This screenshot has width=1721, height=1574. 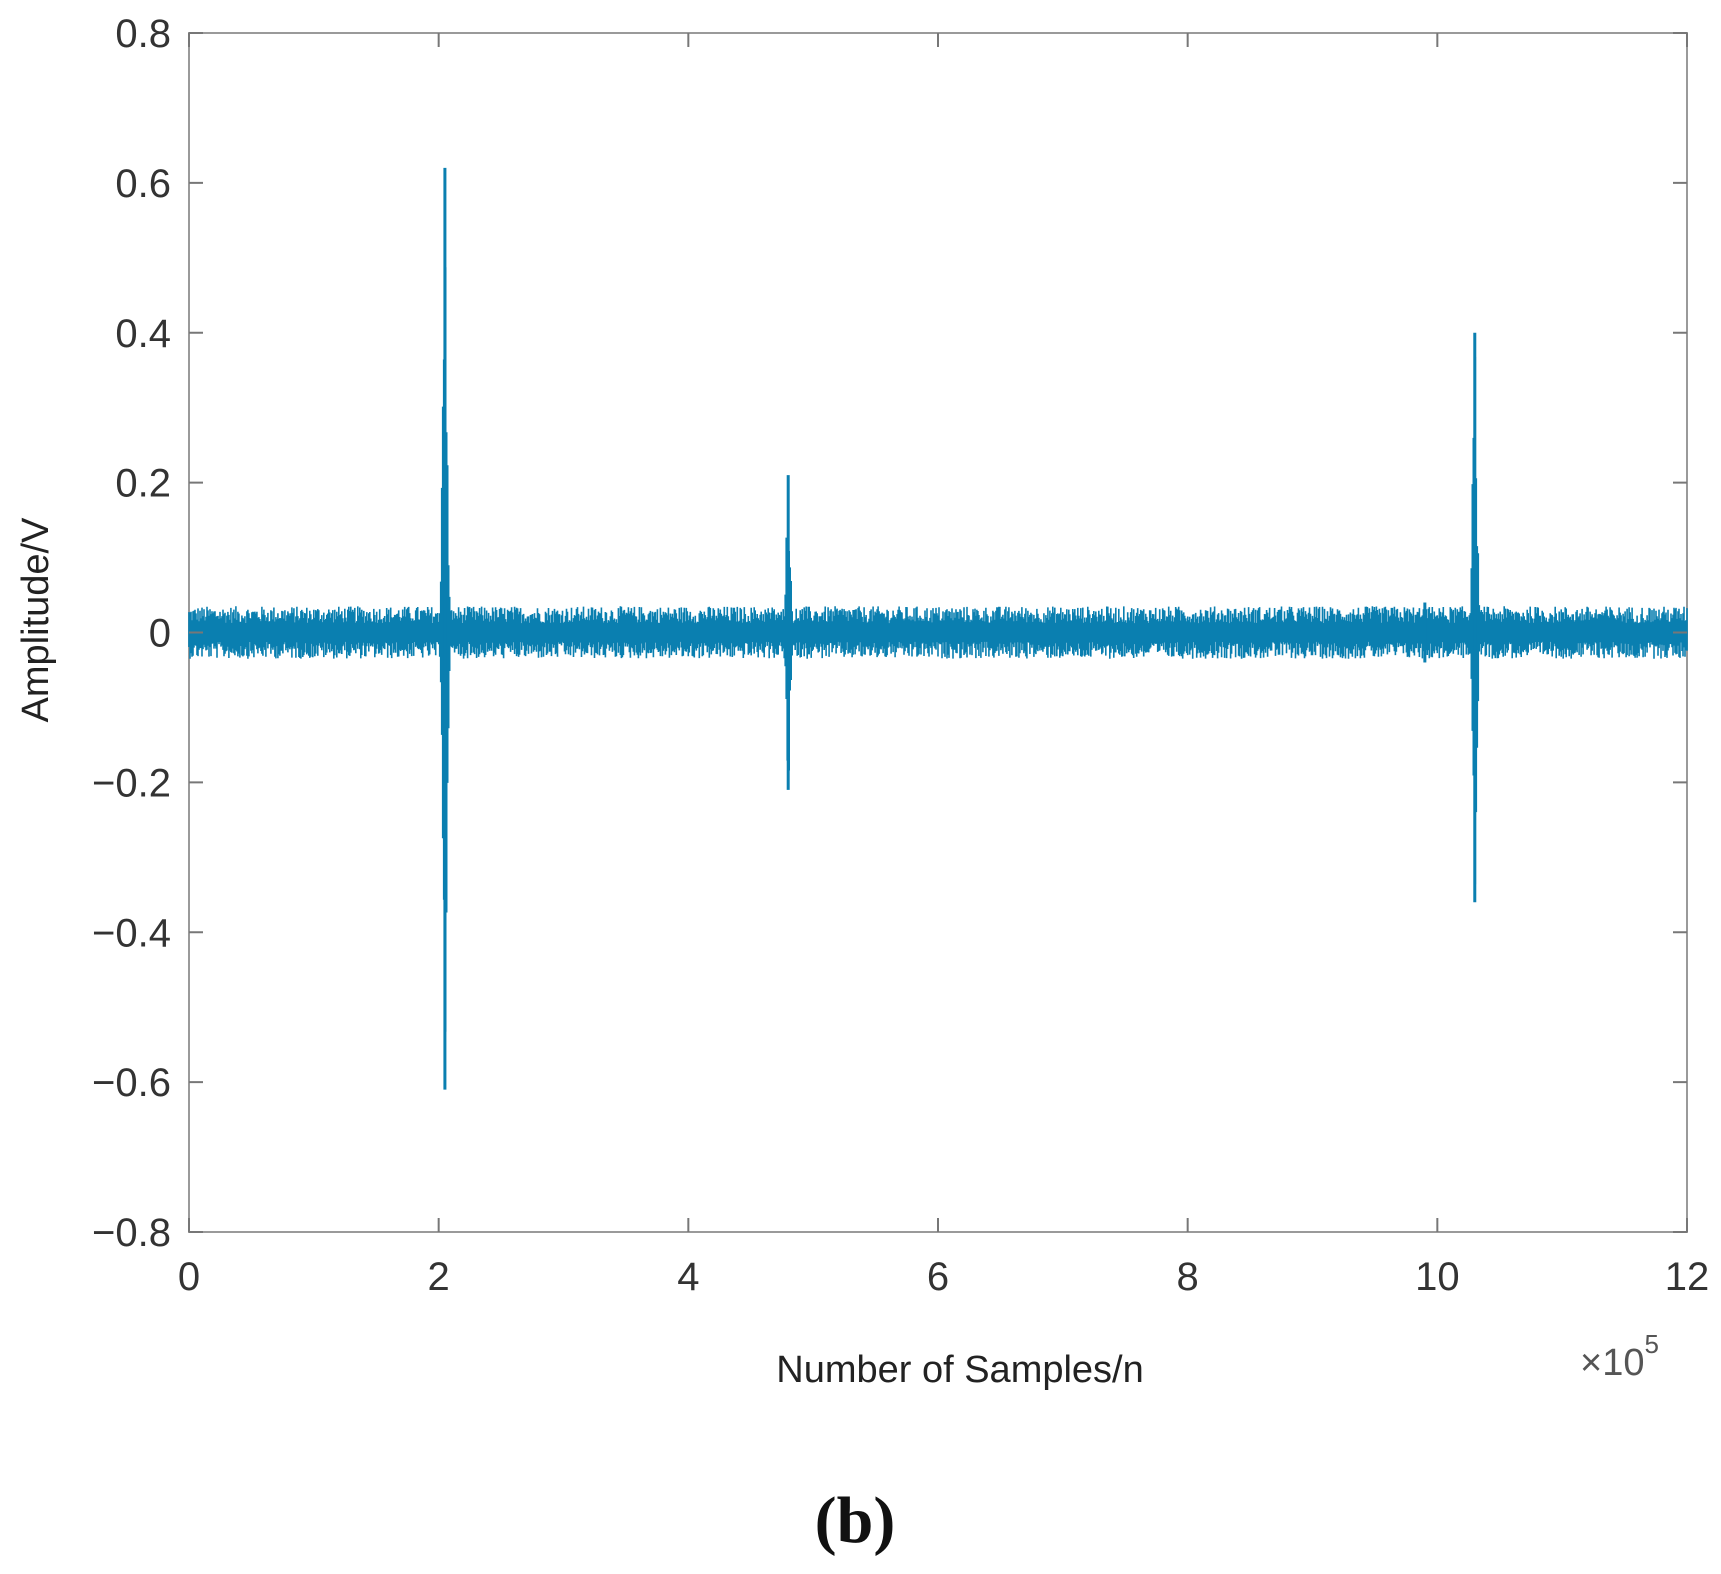 What do you see at coordinates (1612, 1363) in the screenshot?
I see `x-axis-exponent-base: ×10` at bounding box center [1612, 1363].